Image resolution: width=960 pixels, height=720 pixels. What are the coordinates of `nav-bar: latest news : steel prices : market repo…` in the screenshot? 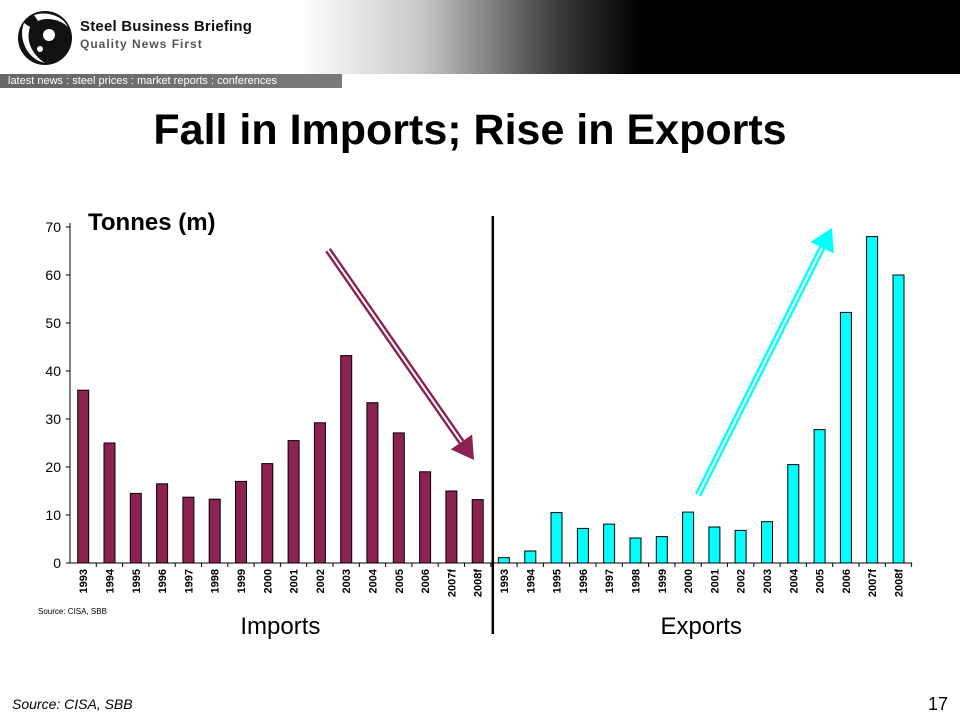 It's located at (171, 81).